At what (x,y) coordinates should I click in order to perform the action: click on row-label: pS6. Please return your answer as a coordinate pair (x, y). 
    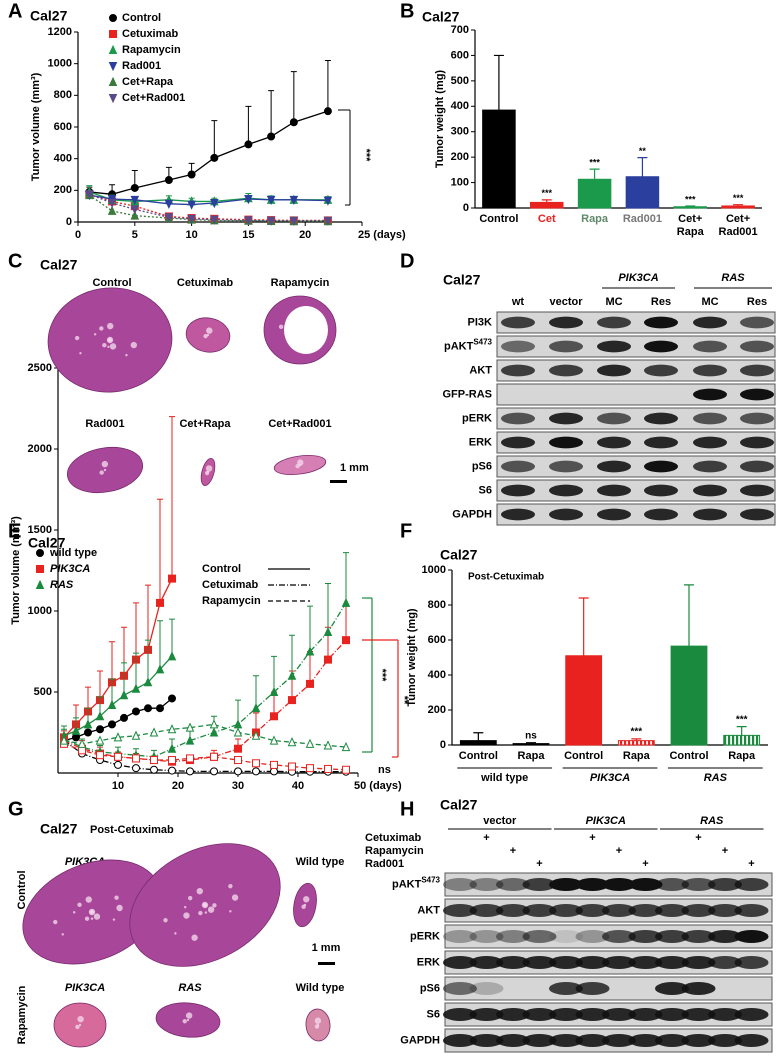
    Looking at the image, I should click on (482, 466).